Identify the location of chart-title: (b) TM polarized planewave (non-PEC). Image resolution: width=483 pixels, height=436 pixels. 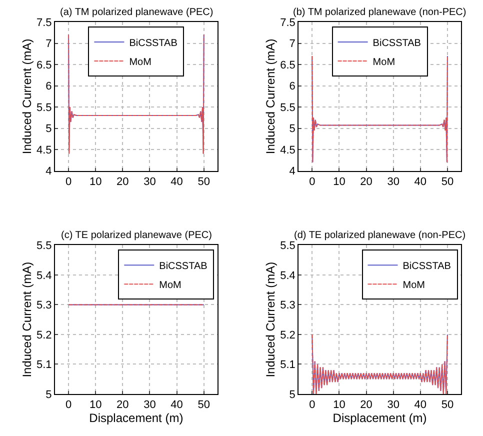
(379, 12).